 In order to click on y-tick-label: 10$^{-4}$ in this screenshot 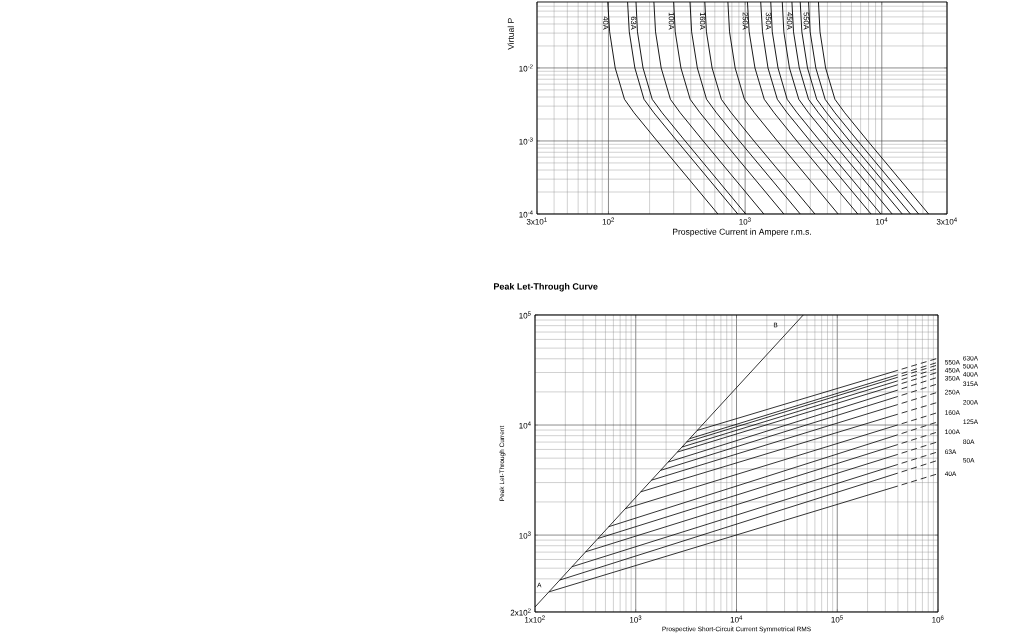, I will do `click(526, 214)`.